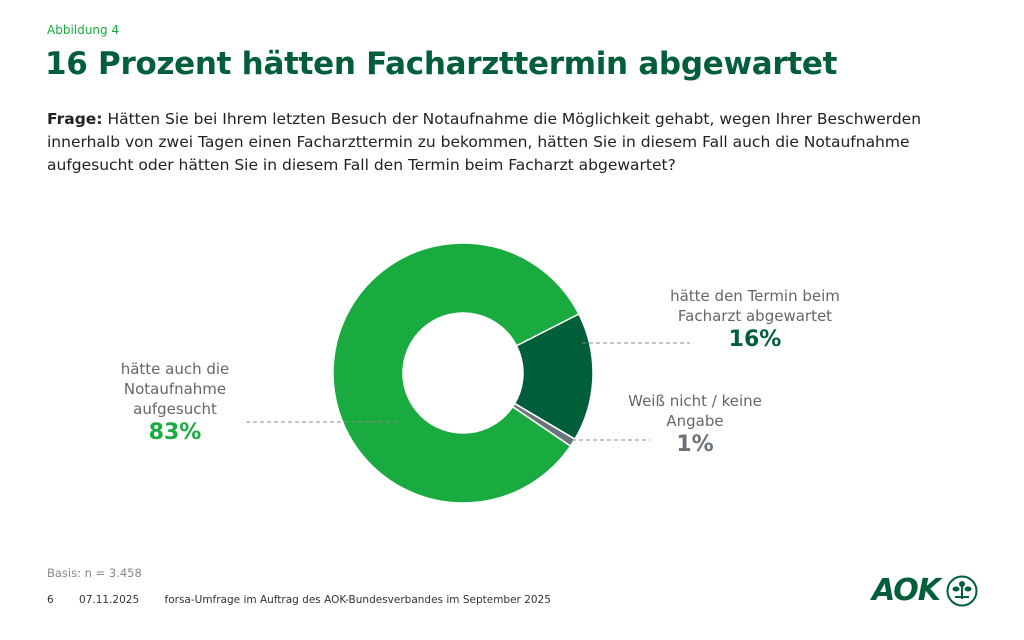 The width and height of the screenshot is (1024, 640). What do you see at coordinates (94, 573) in the screenshot?
I see `basis-note: Basis: n = 3.458` at bounding box center [94, 573].